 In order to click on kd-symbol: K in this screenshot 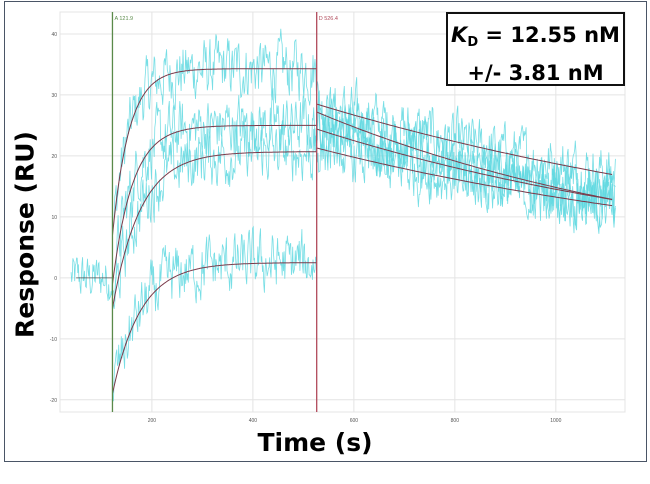, I will do `click(459, 35)`.